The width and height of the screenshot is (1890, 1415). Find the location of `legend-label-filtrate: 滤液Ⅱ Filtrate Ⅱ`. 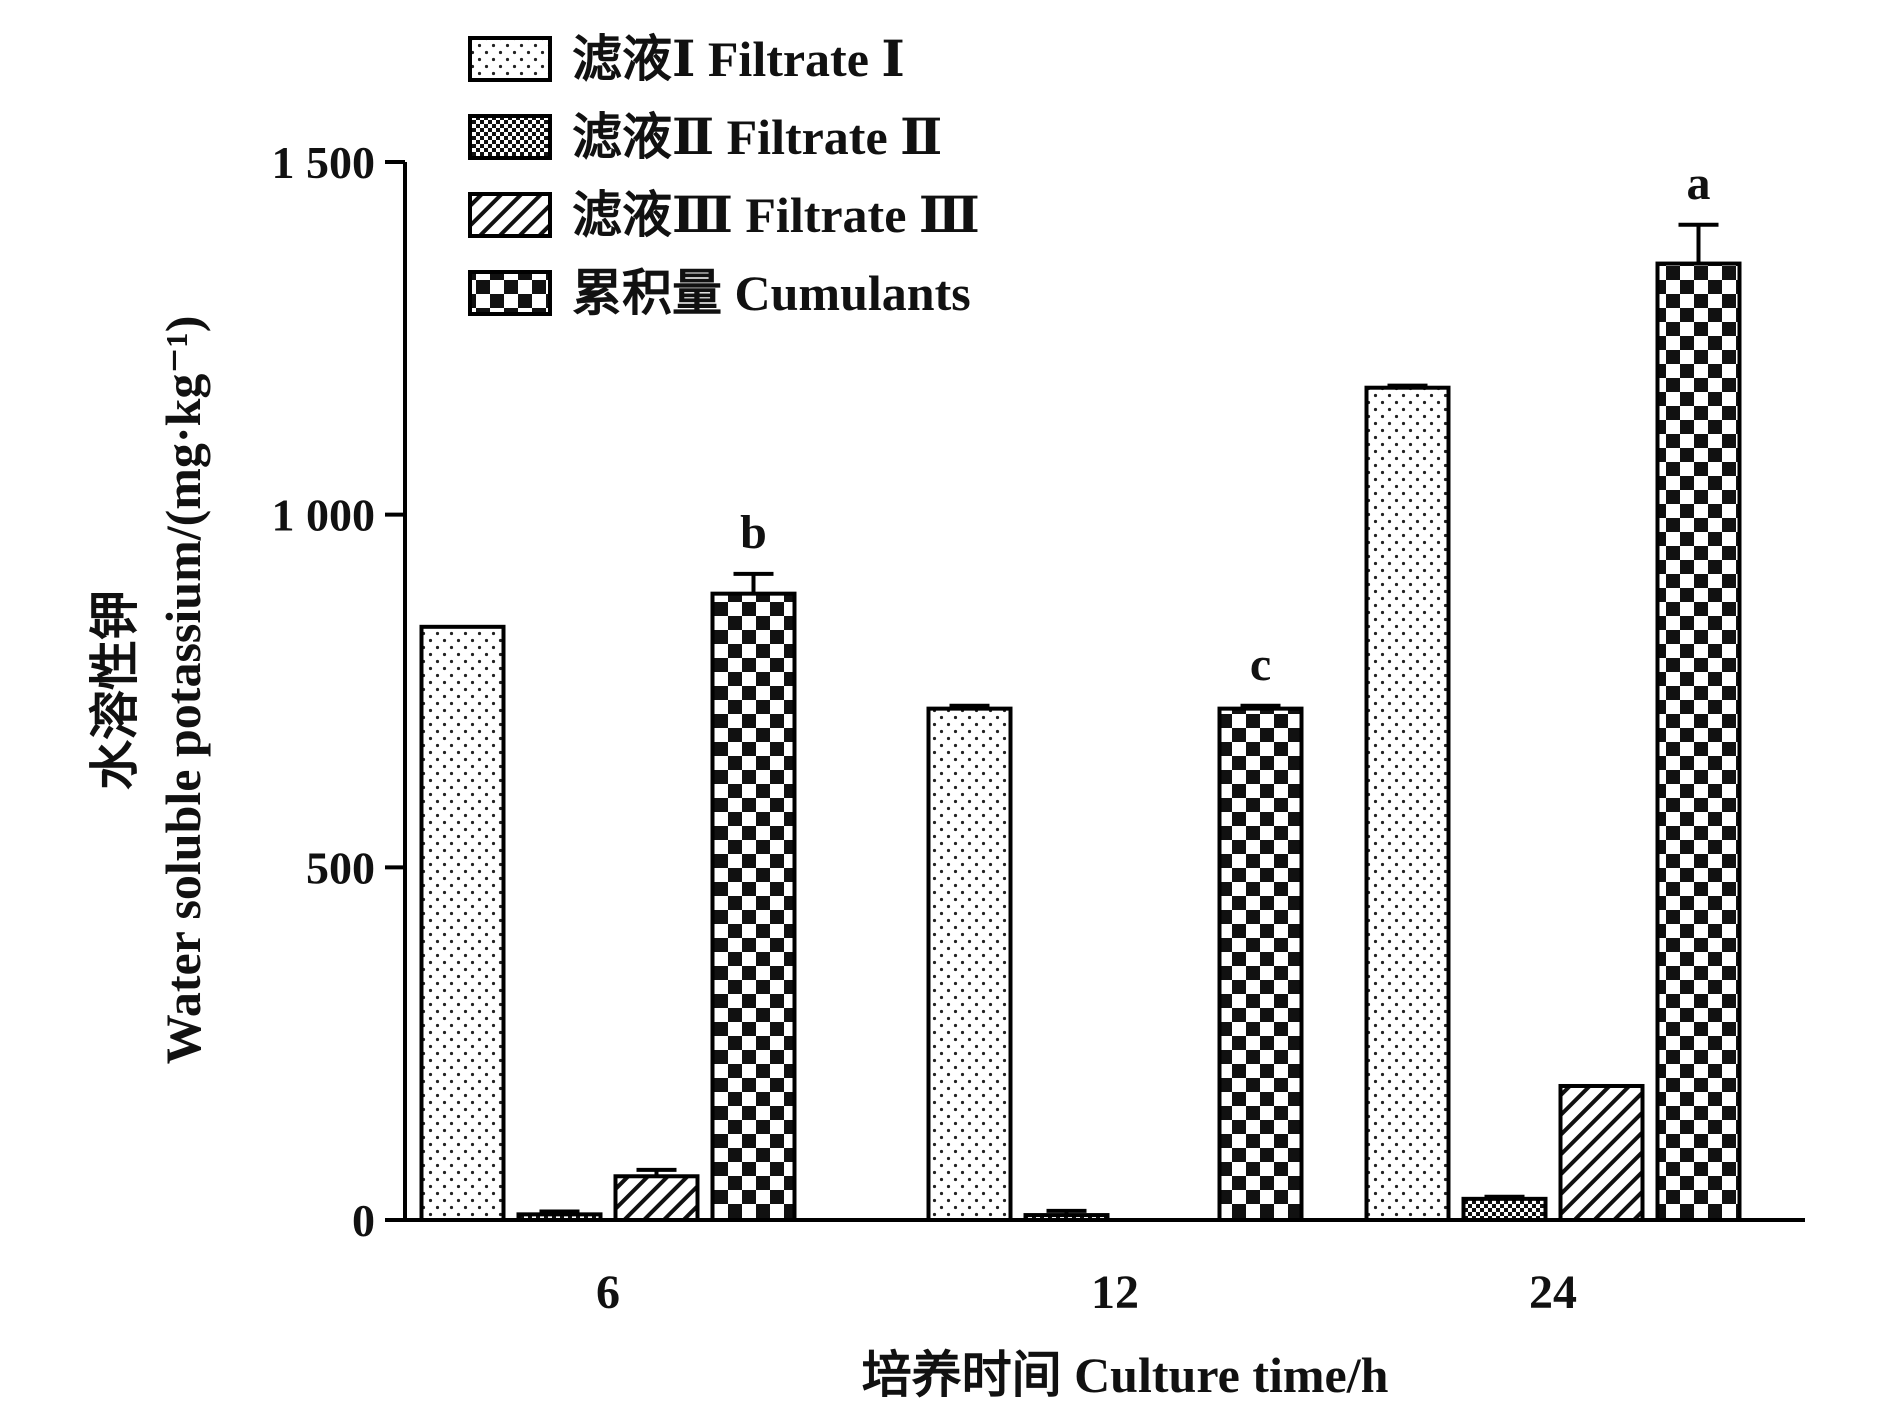

legend-label-filtrate: 滤液Ⅱ Filtrate Ⅱ is located at coordinates (757, 137).